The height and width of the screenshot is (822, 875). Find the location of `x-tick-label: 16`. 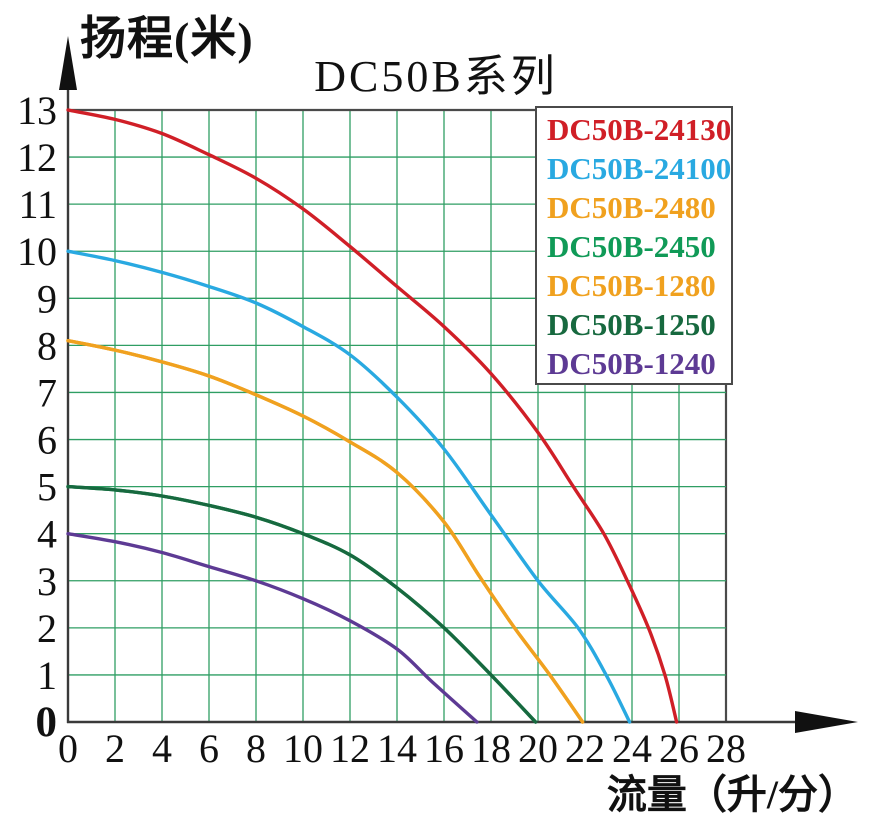

x-tick-label: 16 is located at coordinates (444, 748).